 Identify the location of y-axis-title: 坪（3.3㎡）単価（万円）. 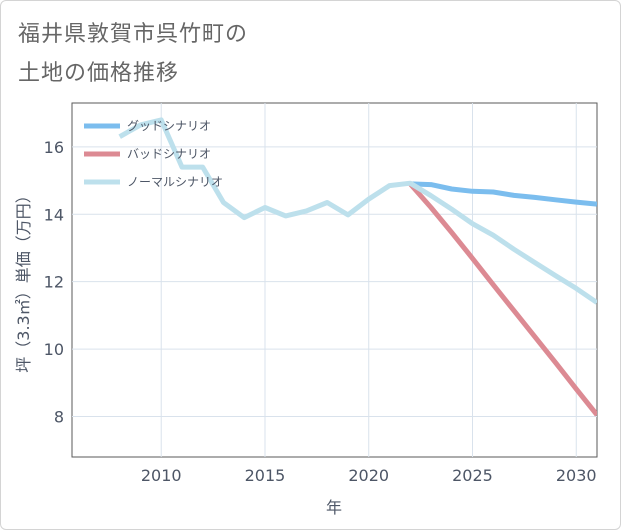
(23, 279).